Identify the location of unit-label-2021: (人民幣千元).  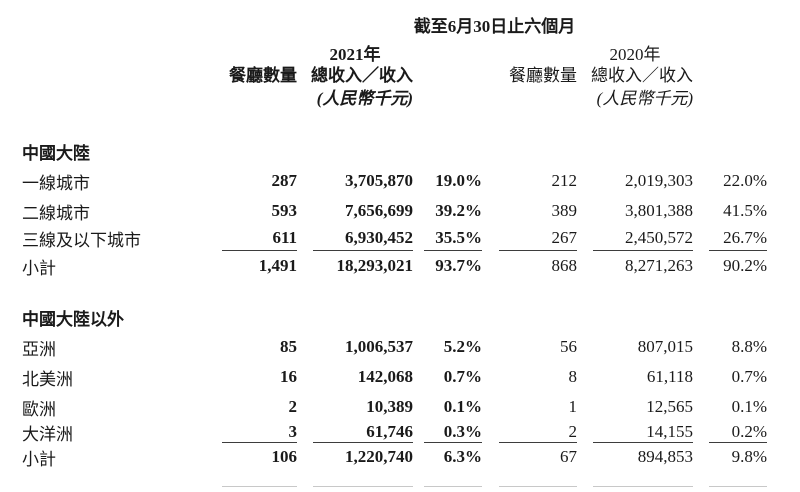
(364, 98).